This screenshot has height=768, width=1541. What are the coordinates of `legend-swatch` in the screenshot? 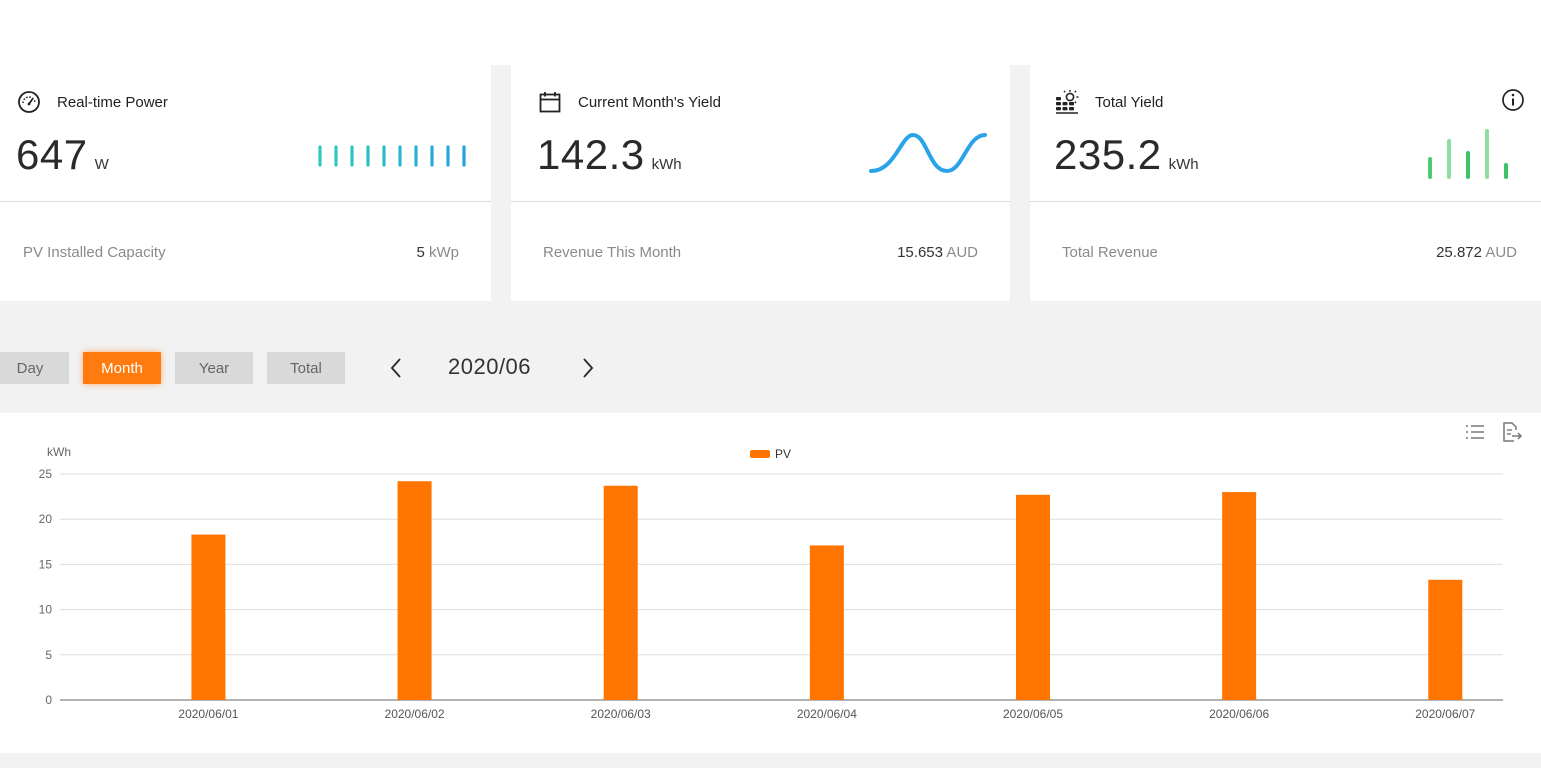 It's located at (760, 454).